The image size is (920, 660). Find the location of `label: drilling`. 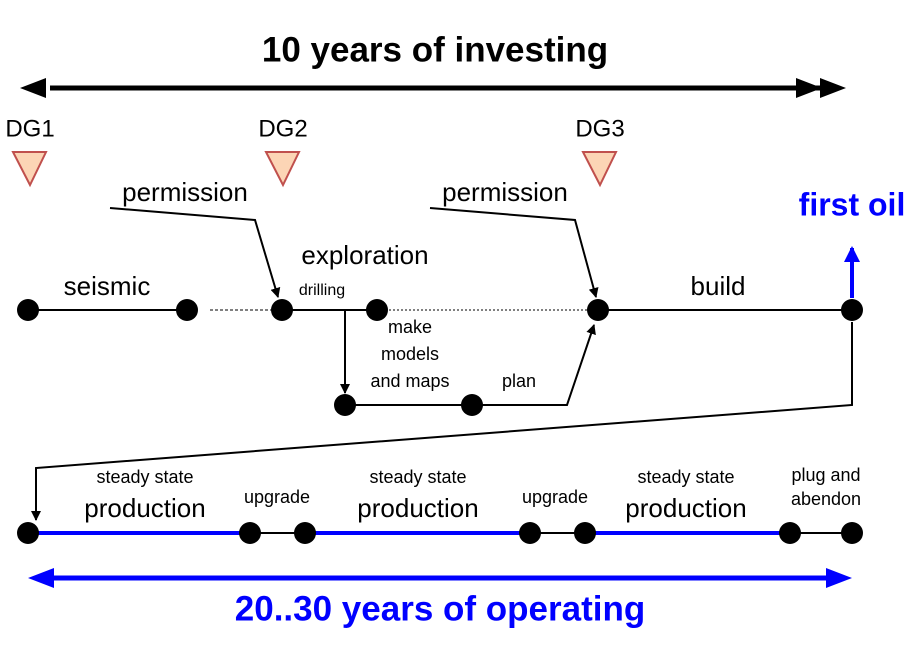

label: drilling is located at coordinates (322, 290).